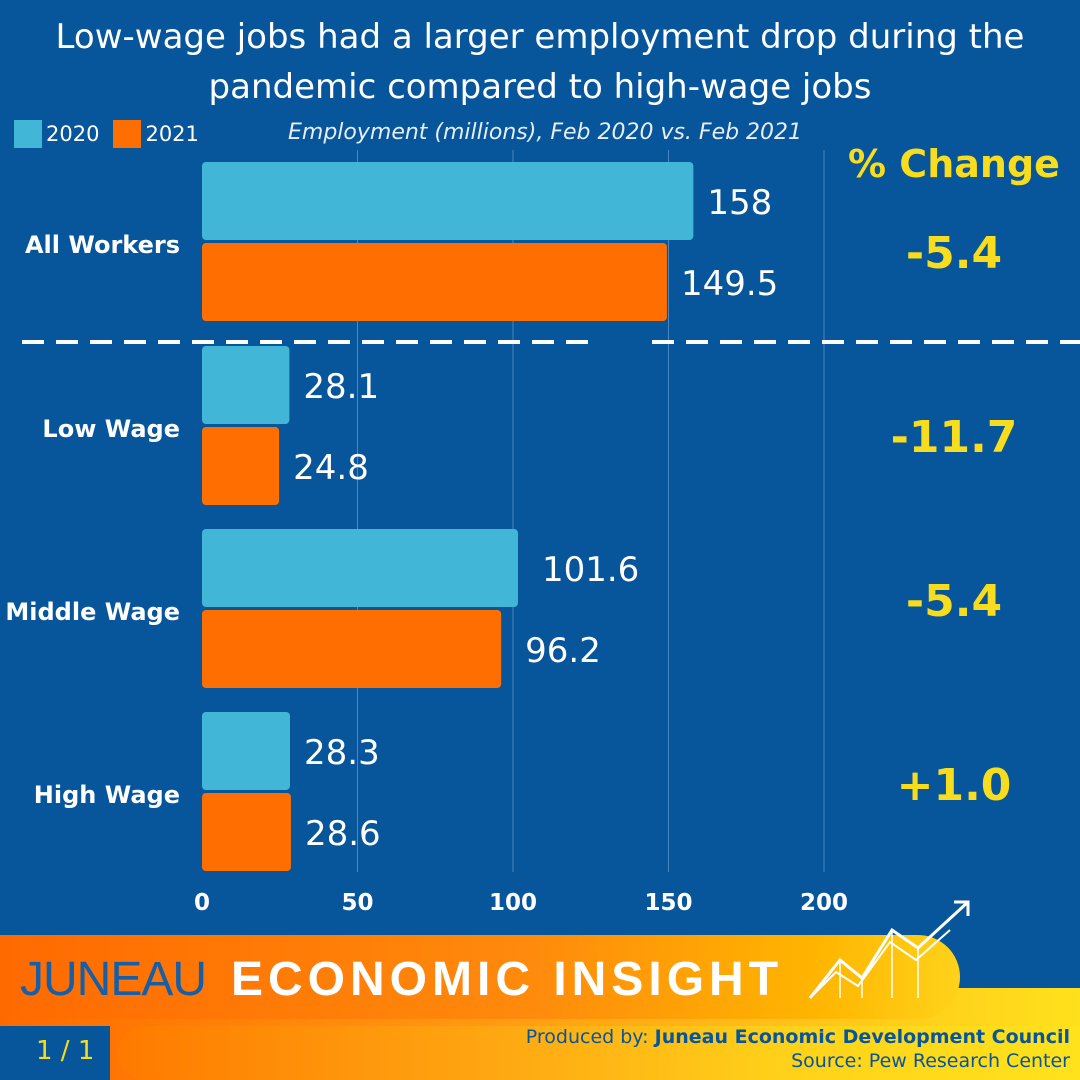  I want to click on legend: 2020 2021, so click(113, 134).